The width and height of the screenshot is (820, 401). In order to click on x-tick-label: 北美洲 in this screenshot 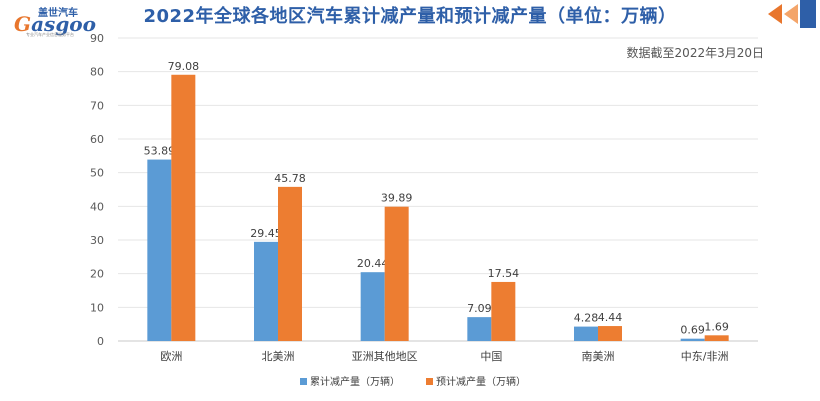, I will do `click(278, 356)`.